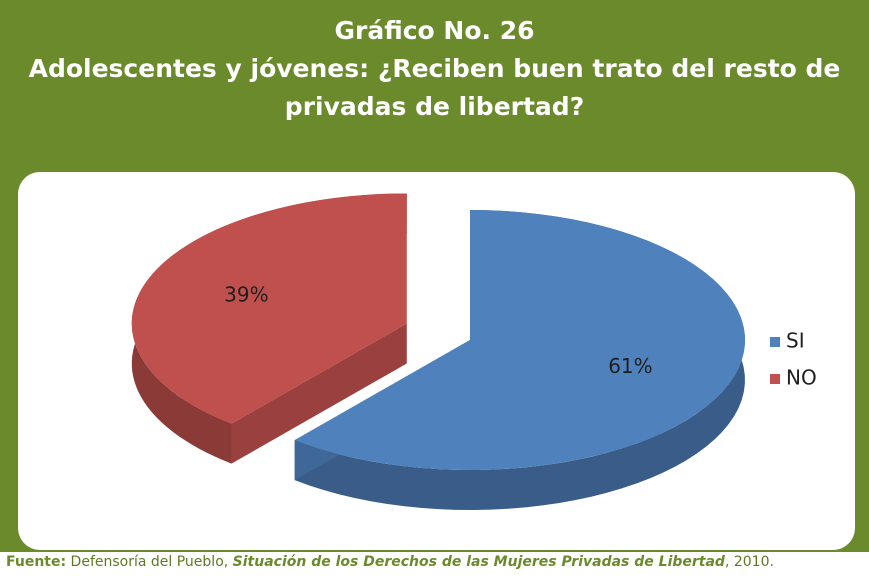 This screenshot has width=869, height=582. What do you see at coordinates (749, 562) in the screenshot?
I see `source-year: , 2010.` at bounding box center [749, 562].